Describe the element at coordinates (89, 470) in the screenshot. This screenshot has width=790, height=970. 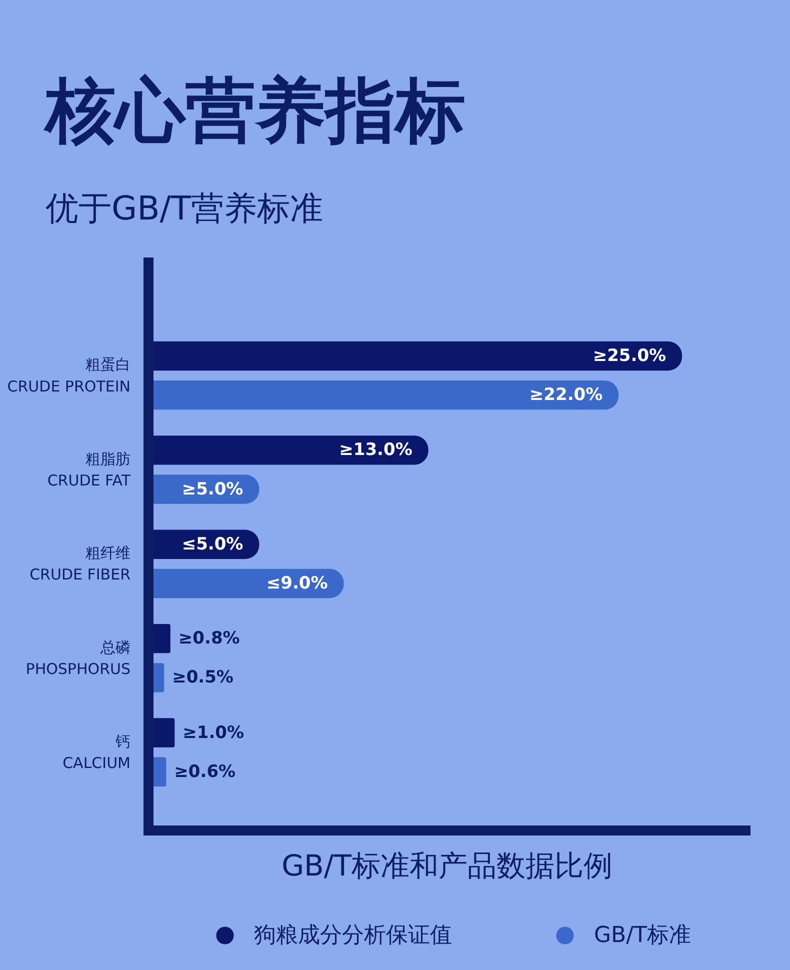
I see `y-tick-label: 粗脂肪 CRUDE FAT` at that location.